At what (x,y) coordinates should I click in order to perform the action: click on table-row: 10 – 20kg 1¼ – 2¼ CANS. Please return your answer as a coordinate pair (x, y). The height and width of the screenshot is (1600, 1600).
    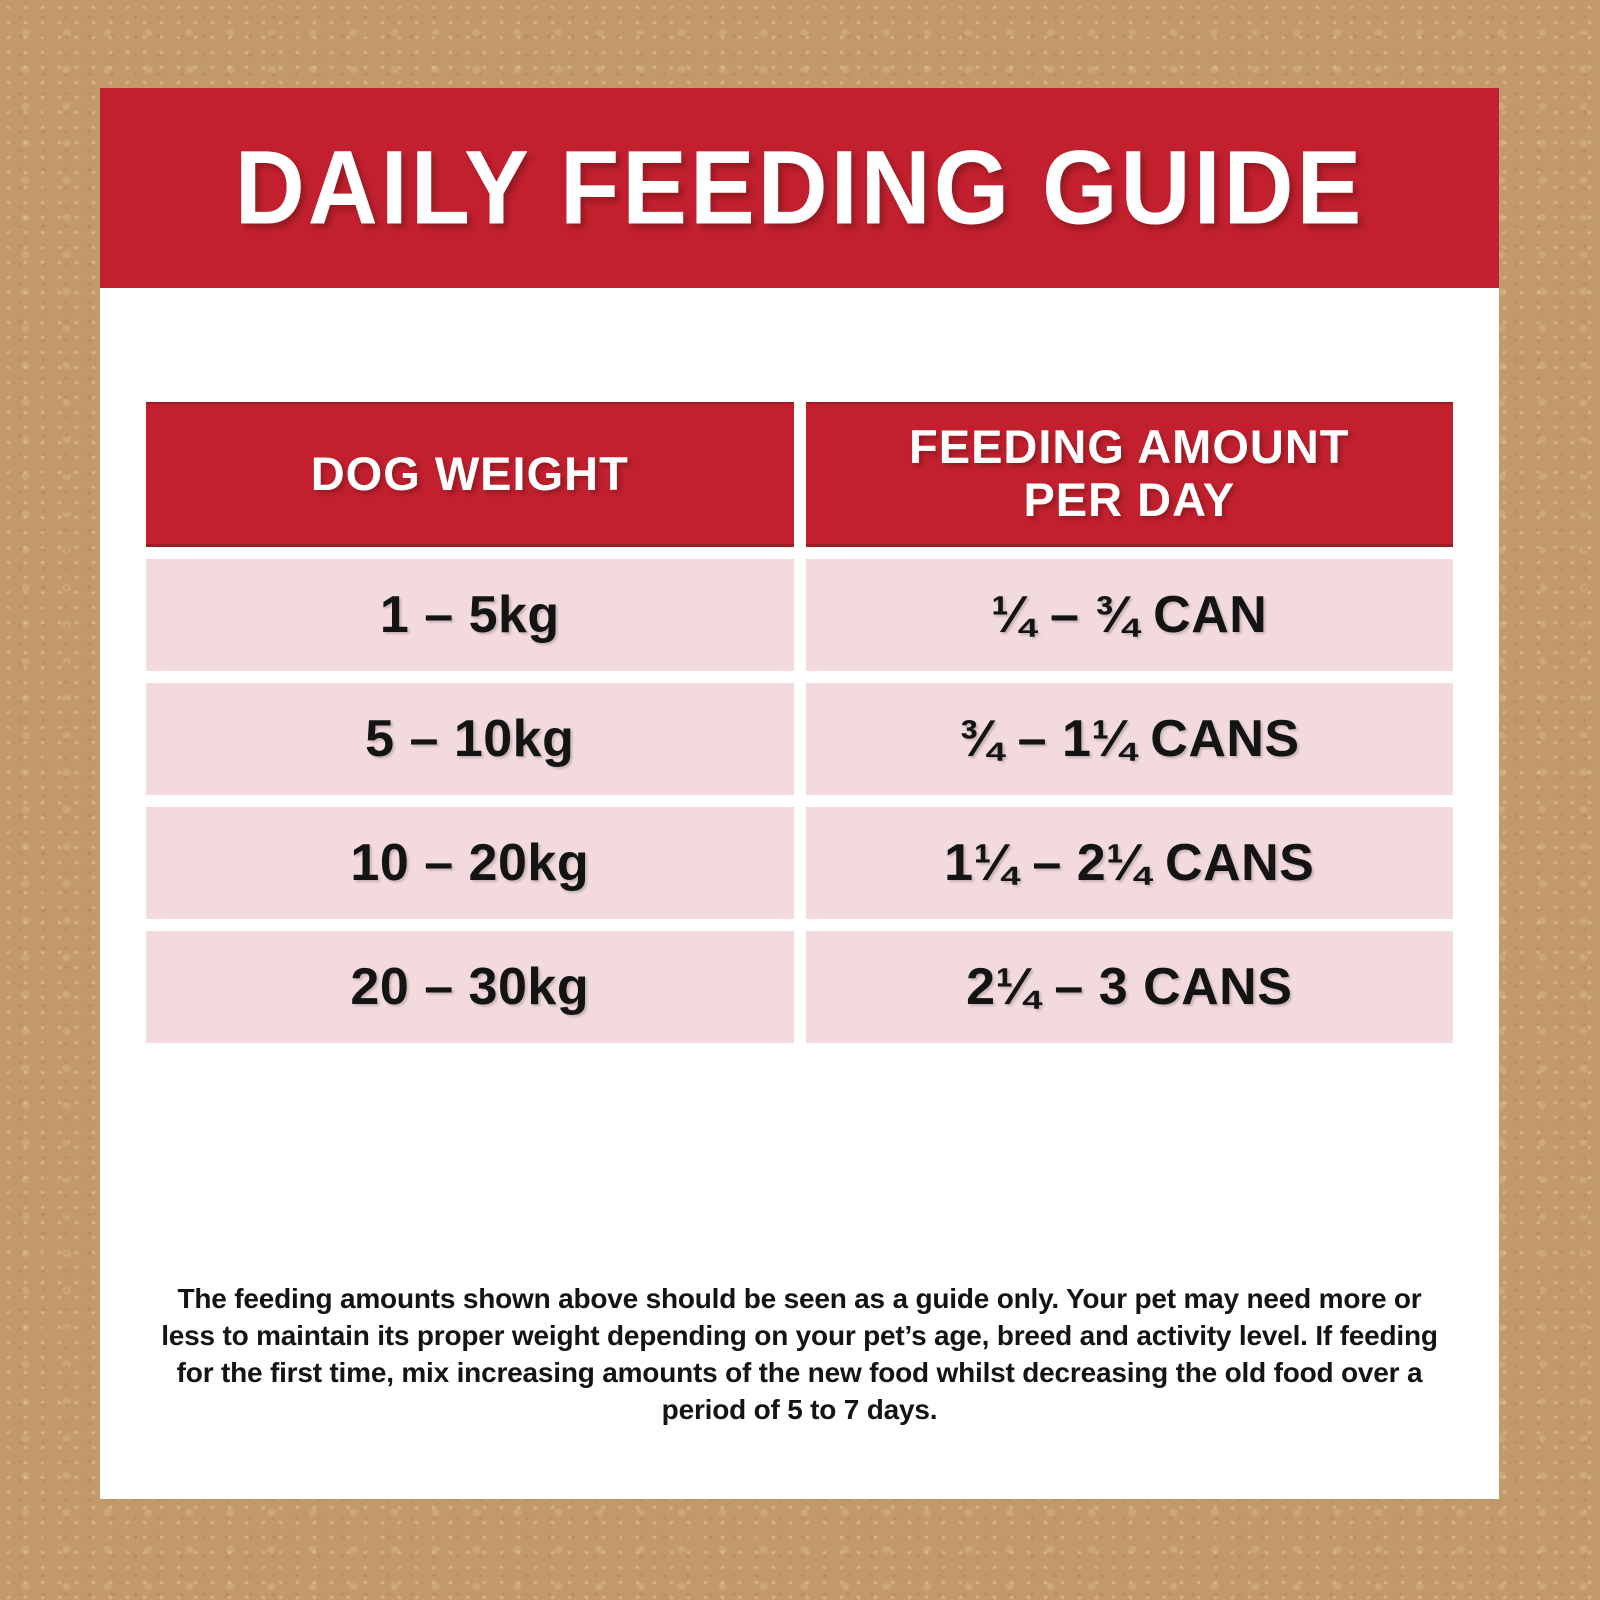
    Looking at the image, I should click on (799, 863).